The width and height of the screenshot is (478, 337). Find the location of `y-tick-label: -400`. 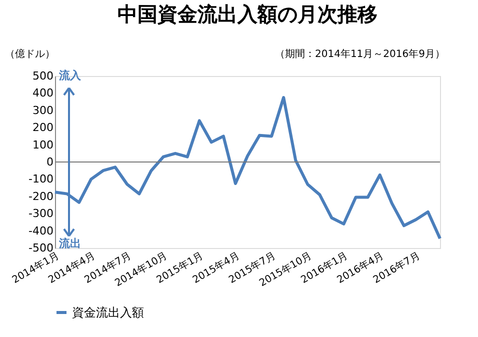

y-tick-label: -400 is located at coordinates (41, 231).